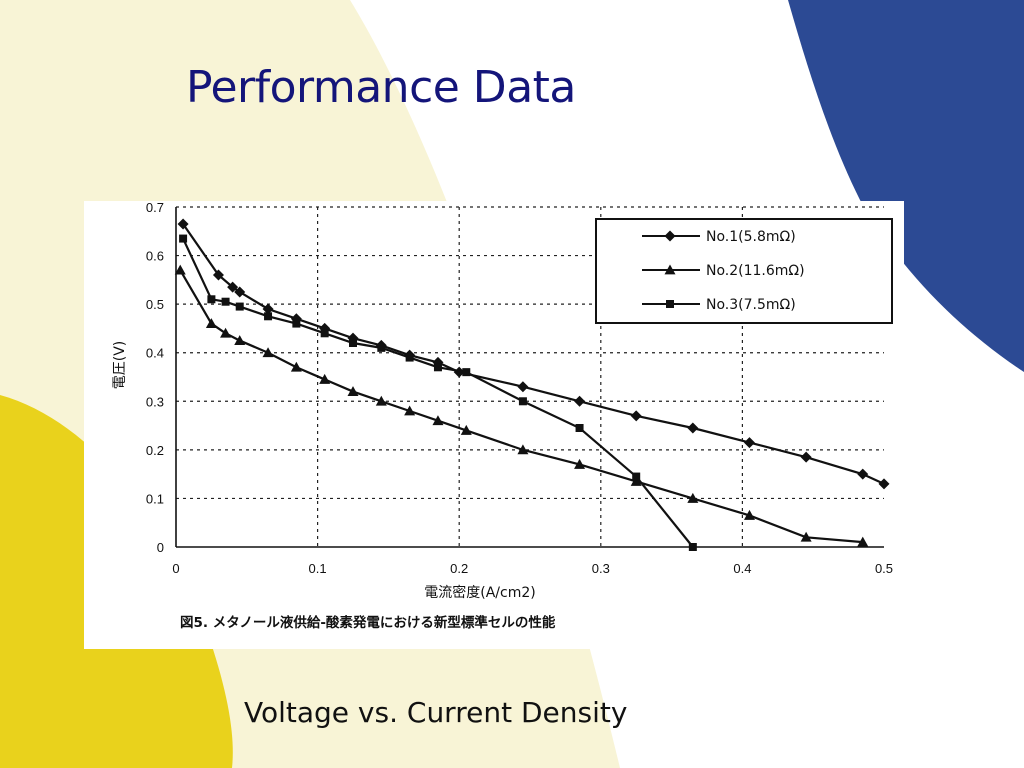 The height and width of the screenshot is (768, 1024). What do you see at coordinates (155, 208) in the screenshot?
I see `y-tick-label: 0.7` at bounding box center [155, 208].